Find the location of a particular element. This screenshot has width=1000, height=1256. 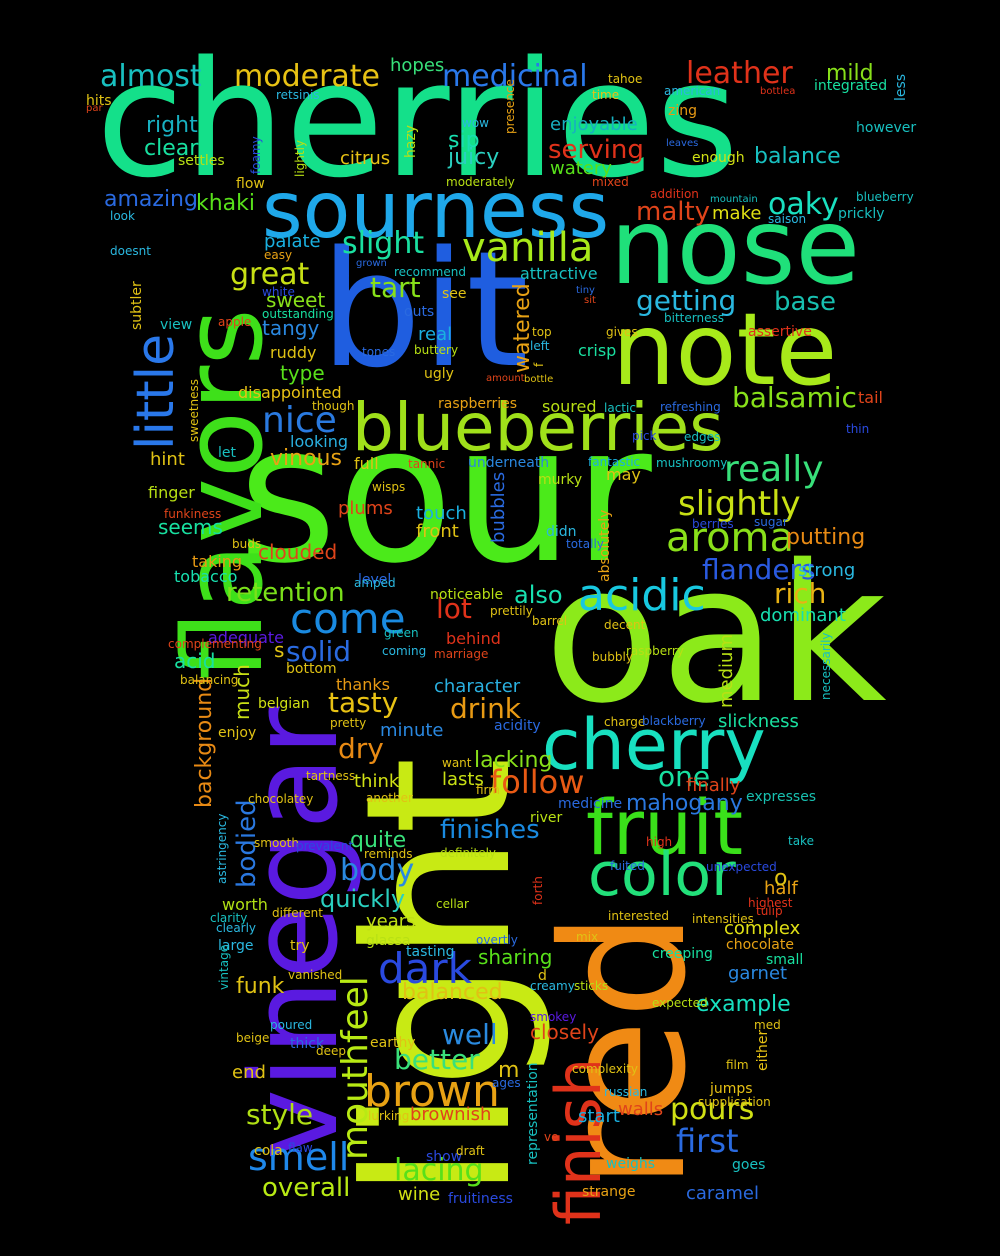

word-great: great is located at coordinates (270, 274).